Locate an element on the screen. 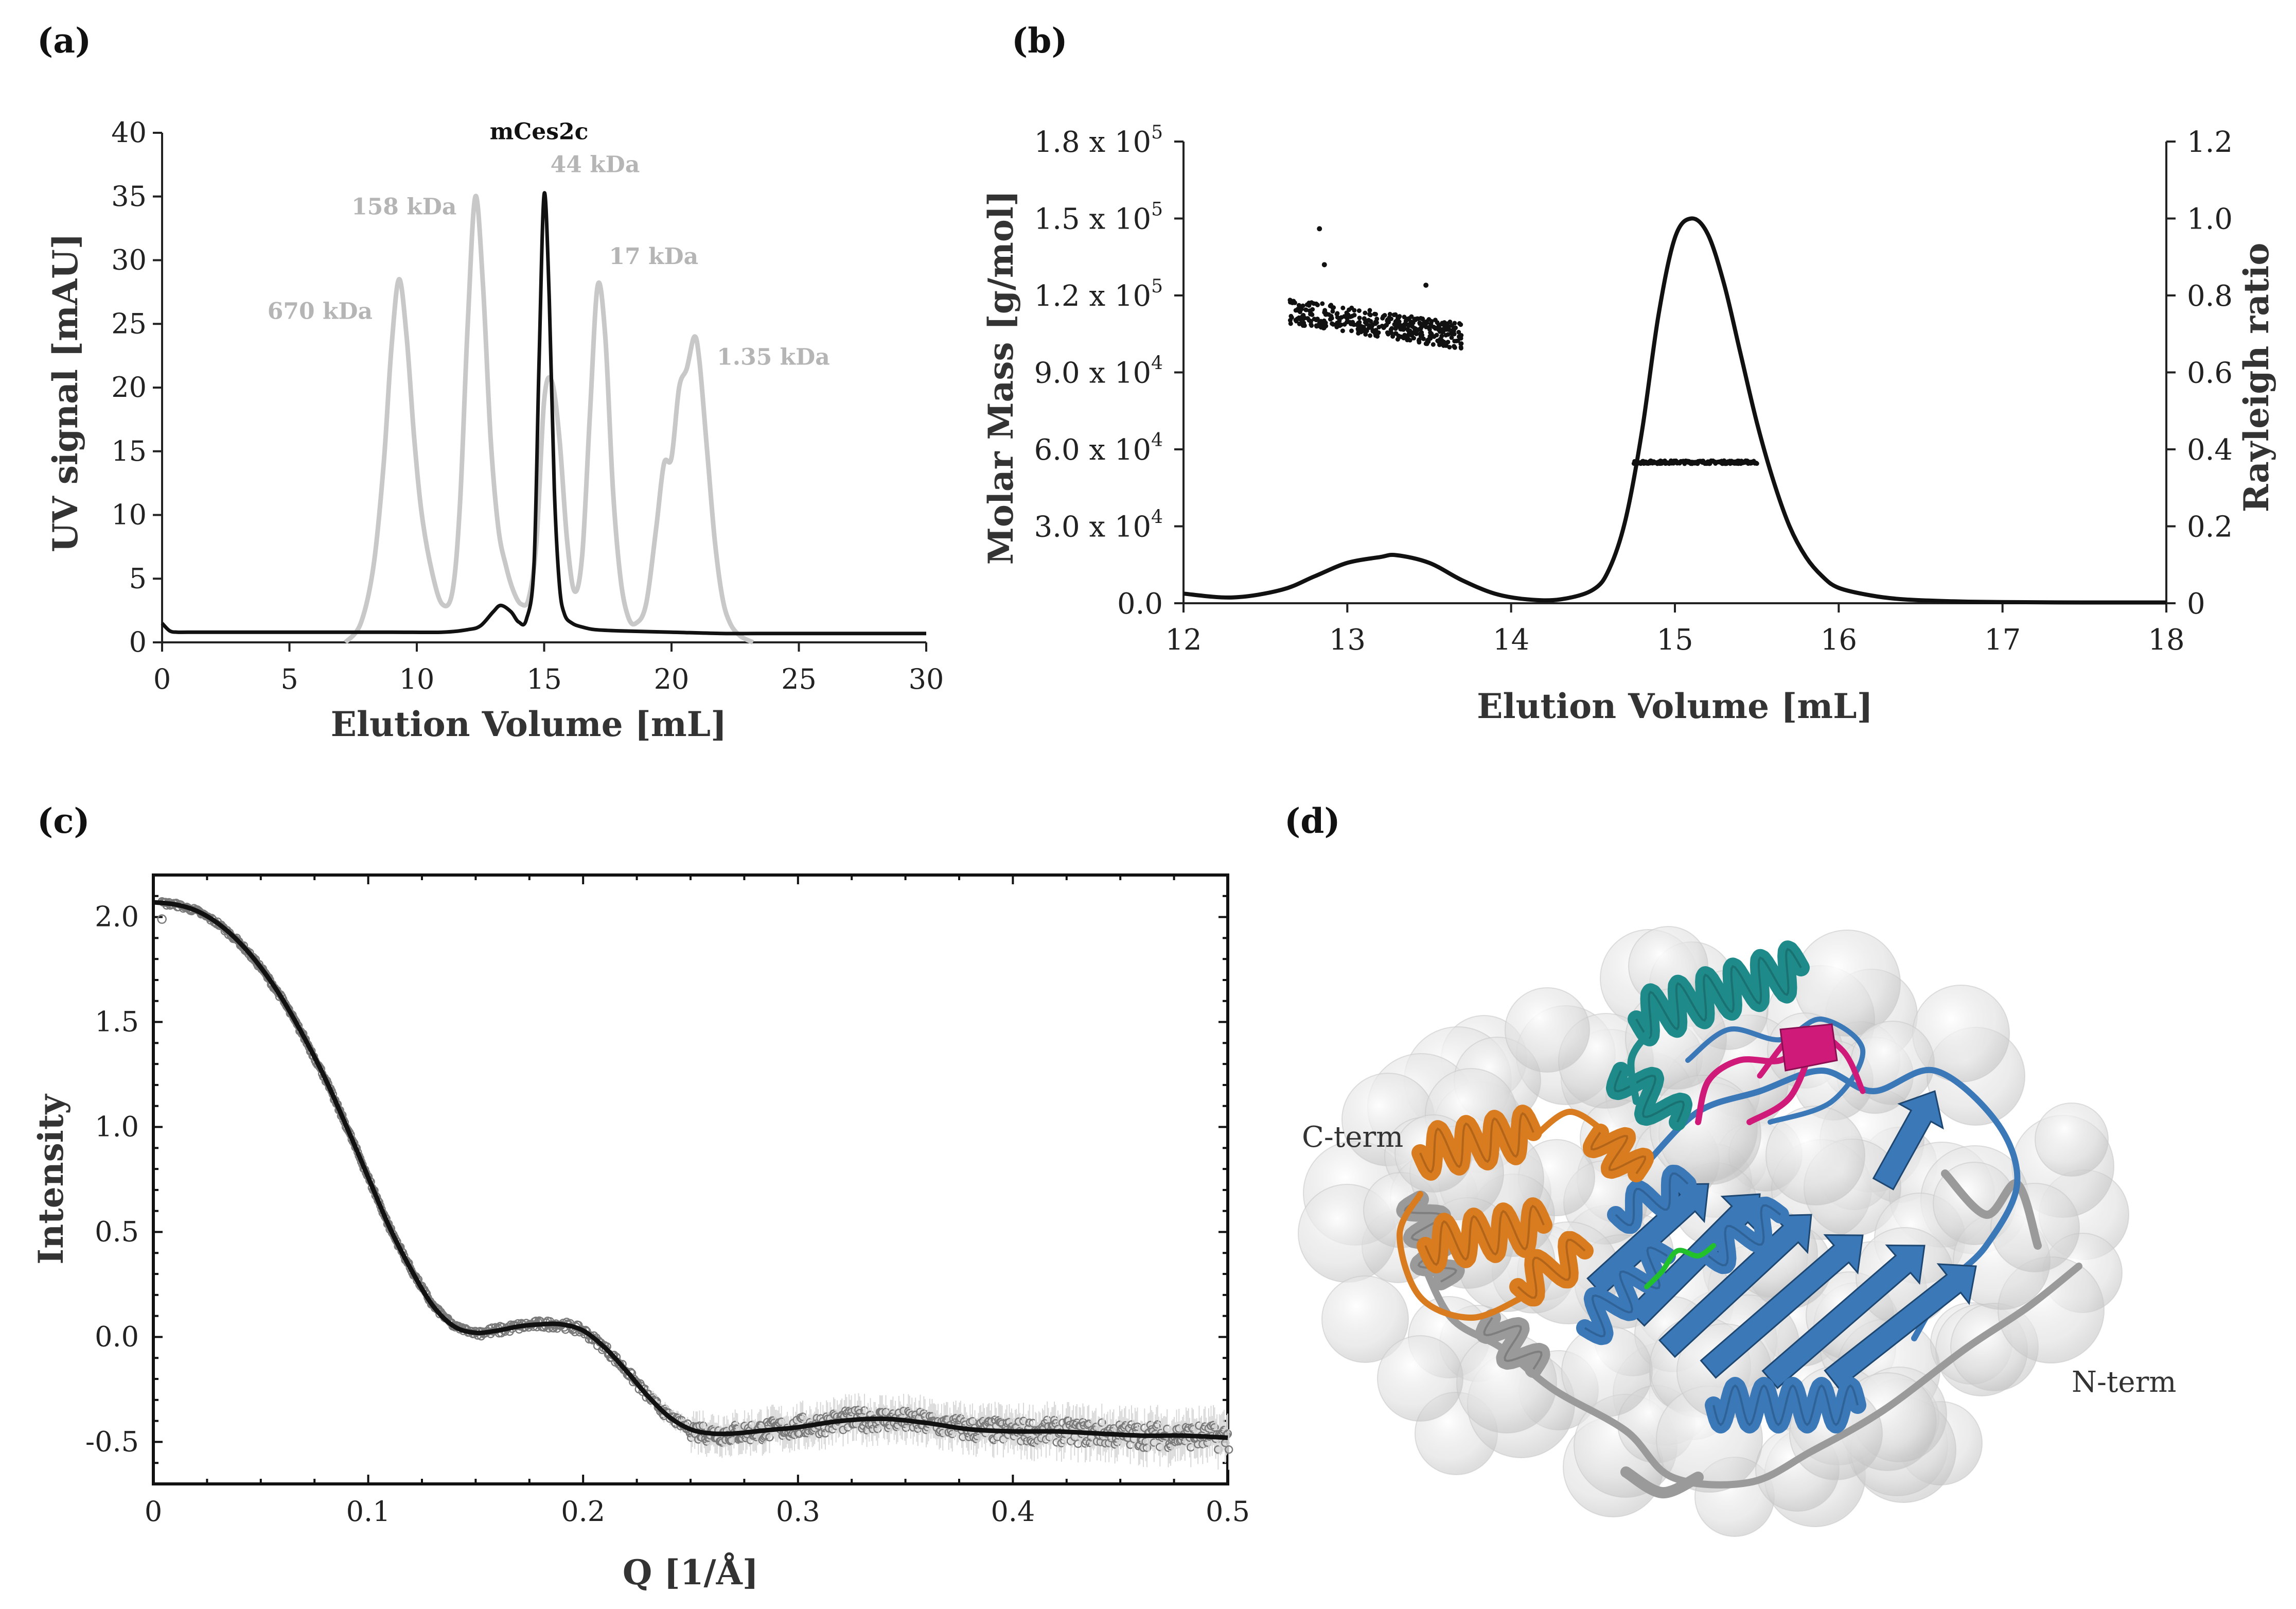 The image size is (2296, 1609). x-tick-label-b: 14 is located at coordinates (1511, 640).